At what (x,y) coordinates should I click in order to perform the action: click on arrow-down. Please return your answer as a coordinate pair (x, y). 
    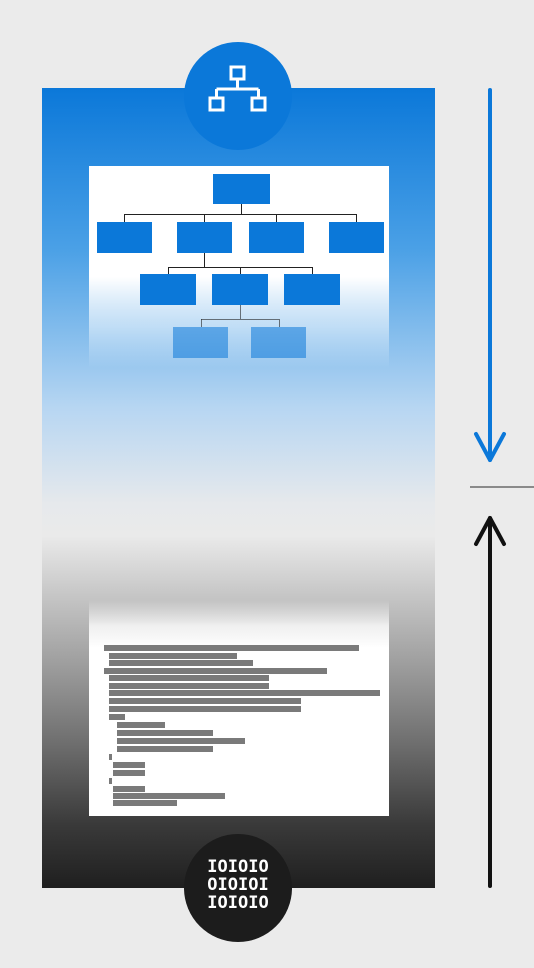
    Looking at the image, I should click on (490, 275).